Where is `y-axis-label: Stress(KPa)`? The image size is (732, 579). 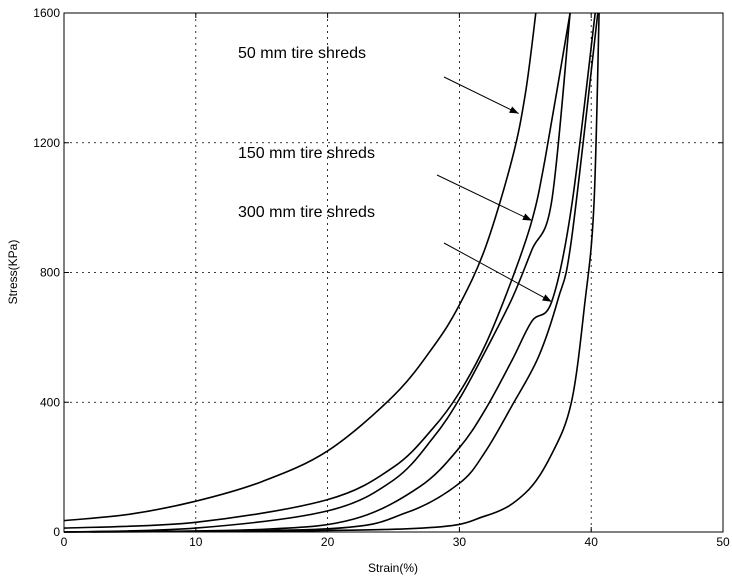
y-axis-label: Stress(KPa) is located at coordinates (13, 272).